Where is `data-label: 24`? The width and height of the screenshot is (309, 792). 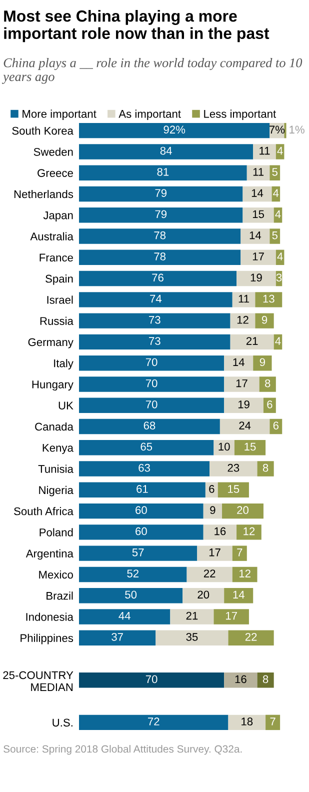 data-label: 24 is located at coordinates (245, 426).